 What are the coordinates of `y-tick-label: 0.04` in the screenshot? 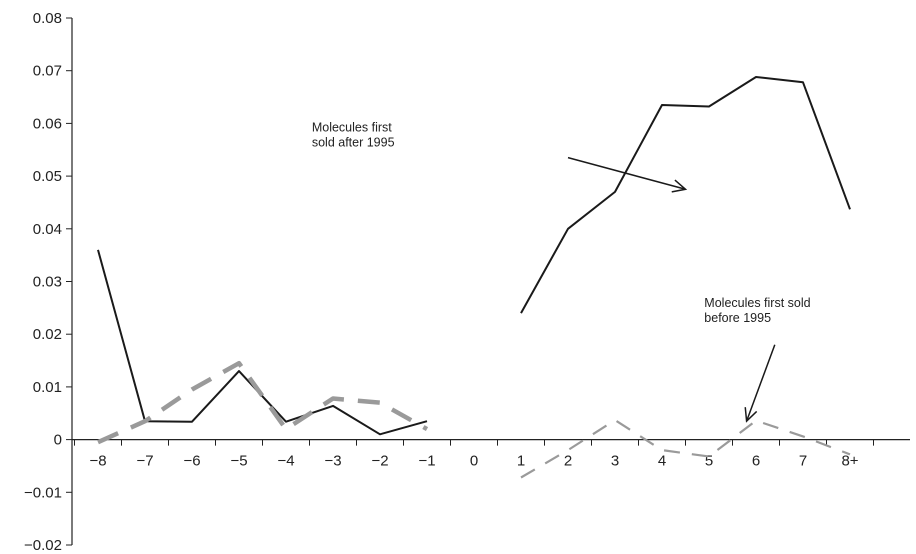 It's located at (47, 229).